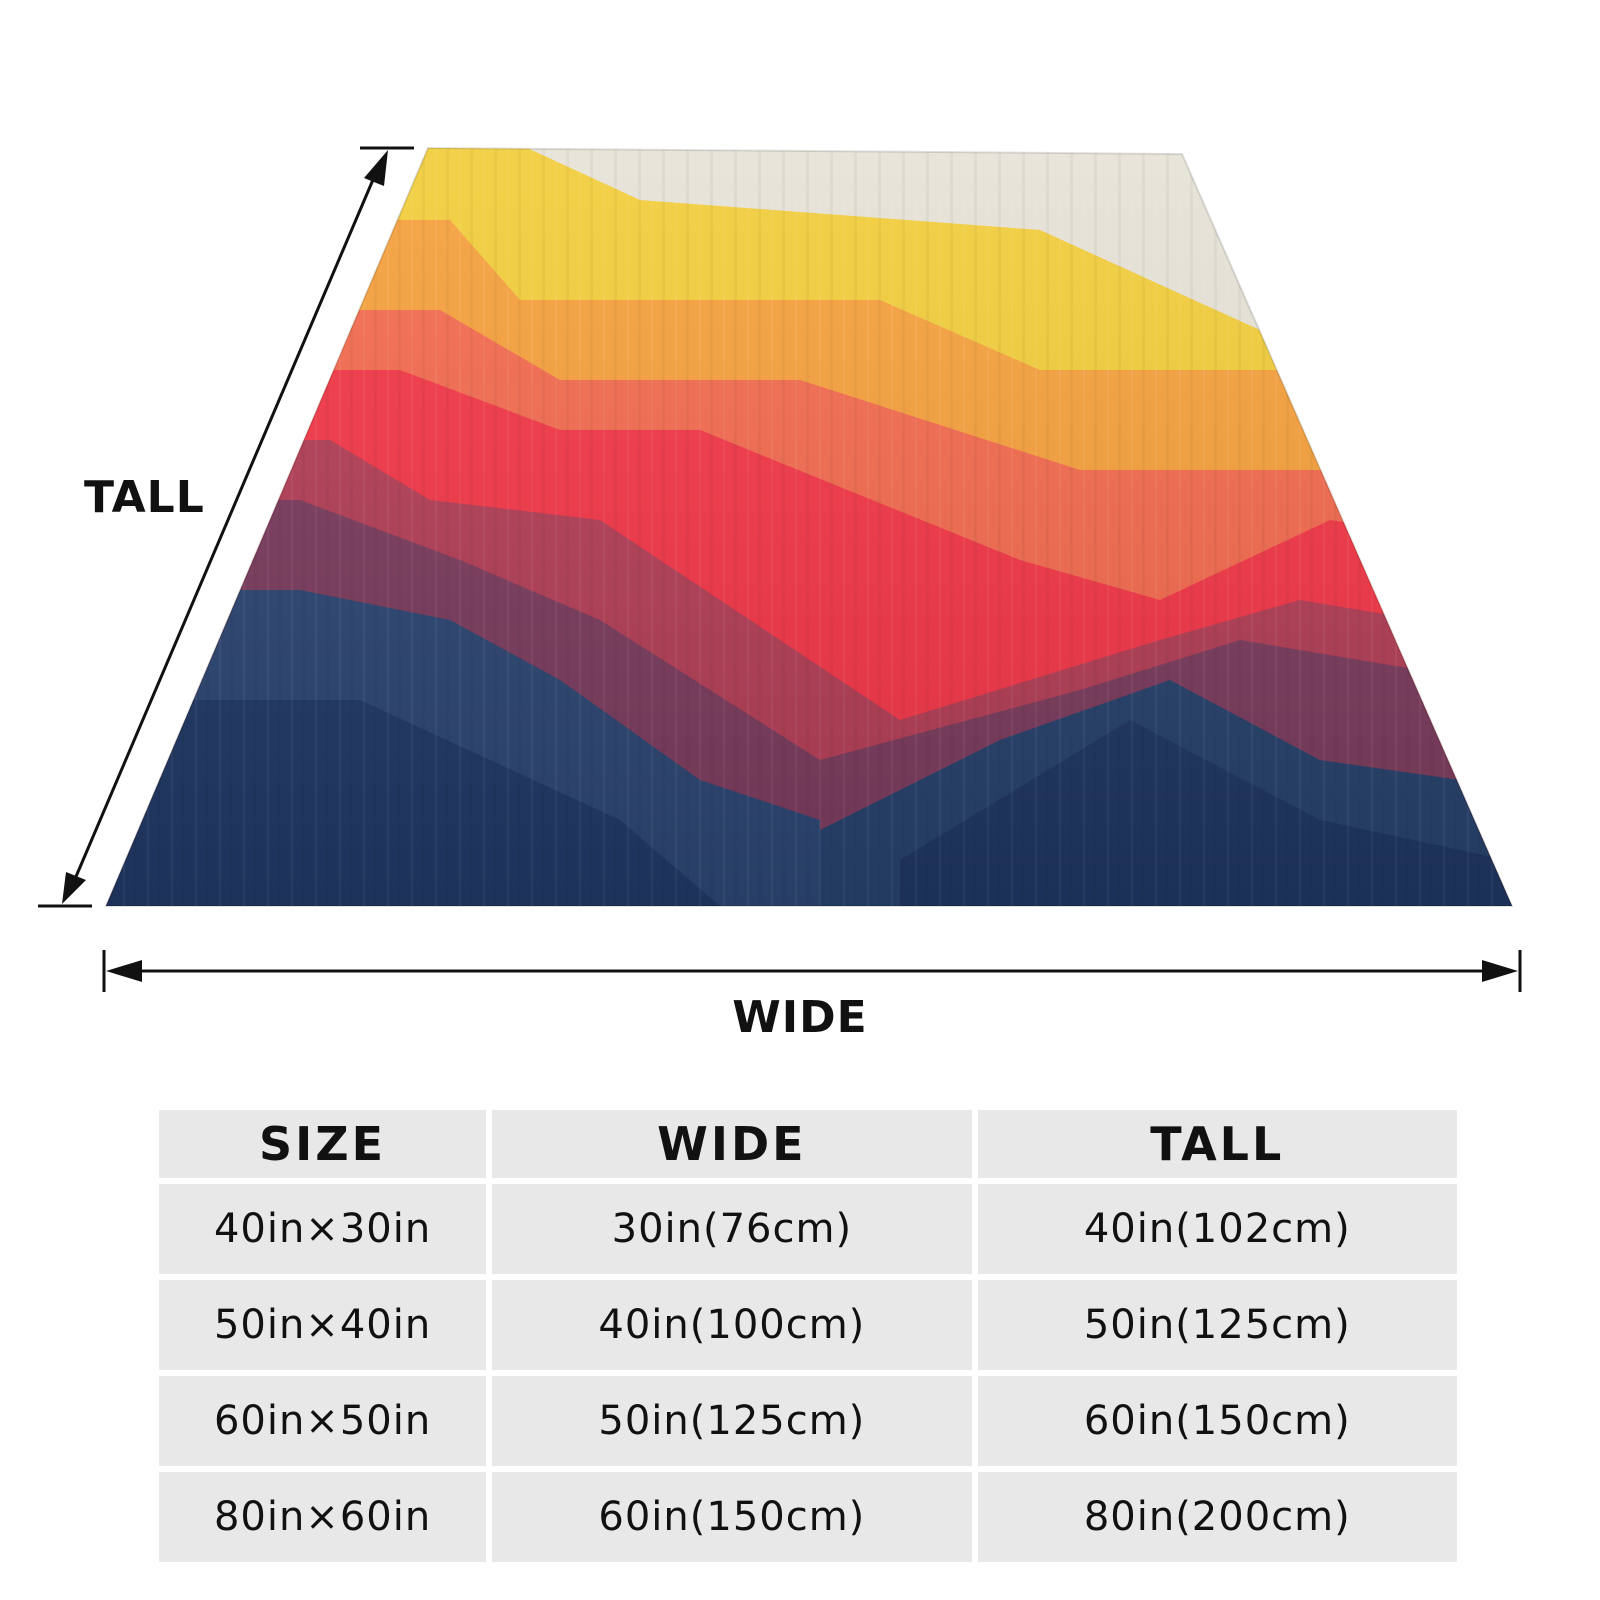  What do you see at coordinates (1217, 1325) in the screenshot?
I see `cell-tall: 50in(125cm)` at bounding box center [1217, 1325].